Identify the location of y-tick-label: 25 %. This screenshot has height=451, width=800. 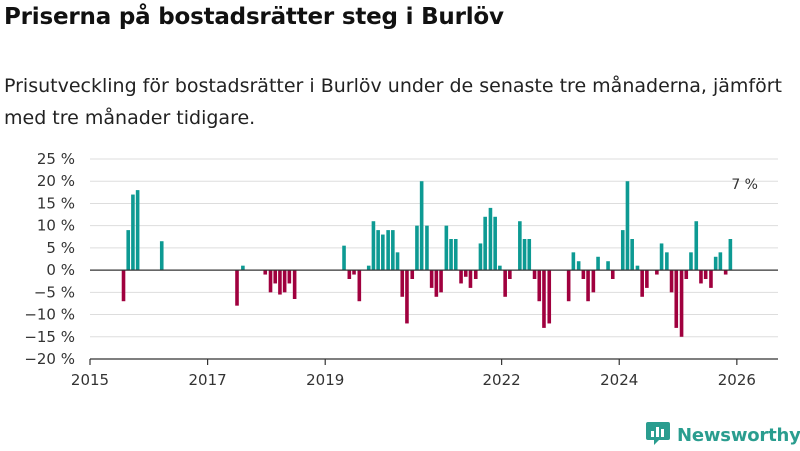
(56, 159).